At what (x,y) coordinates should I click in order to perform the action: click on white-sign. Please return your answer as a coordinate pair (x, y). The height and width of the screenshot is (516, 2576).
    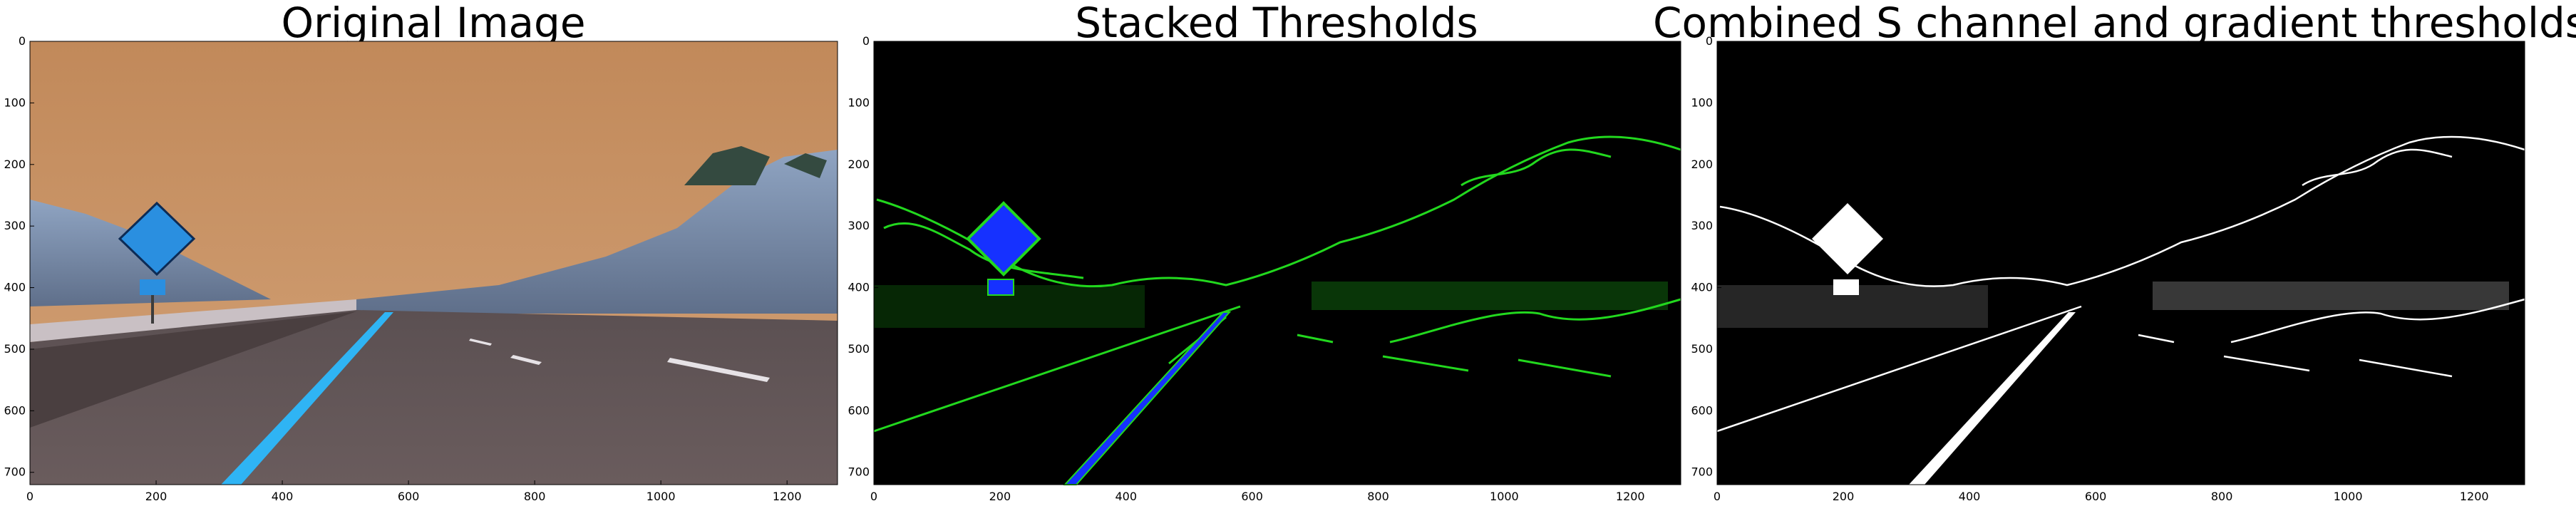
    Looking at the image, I should click on (1847, 238).